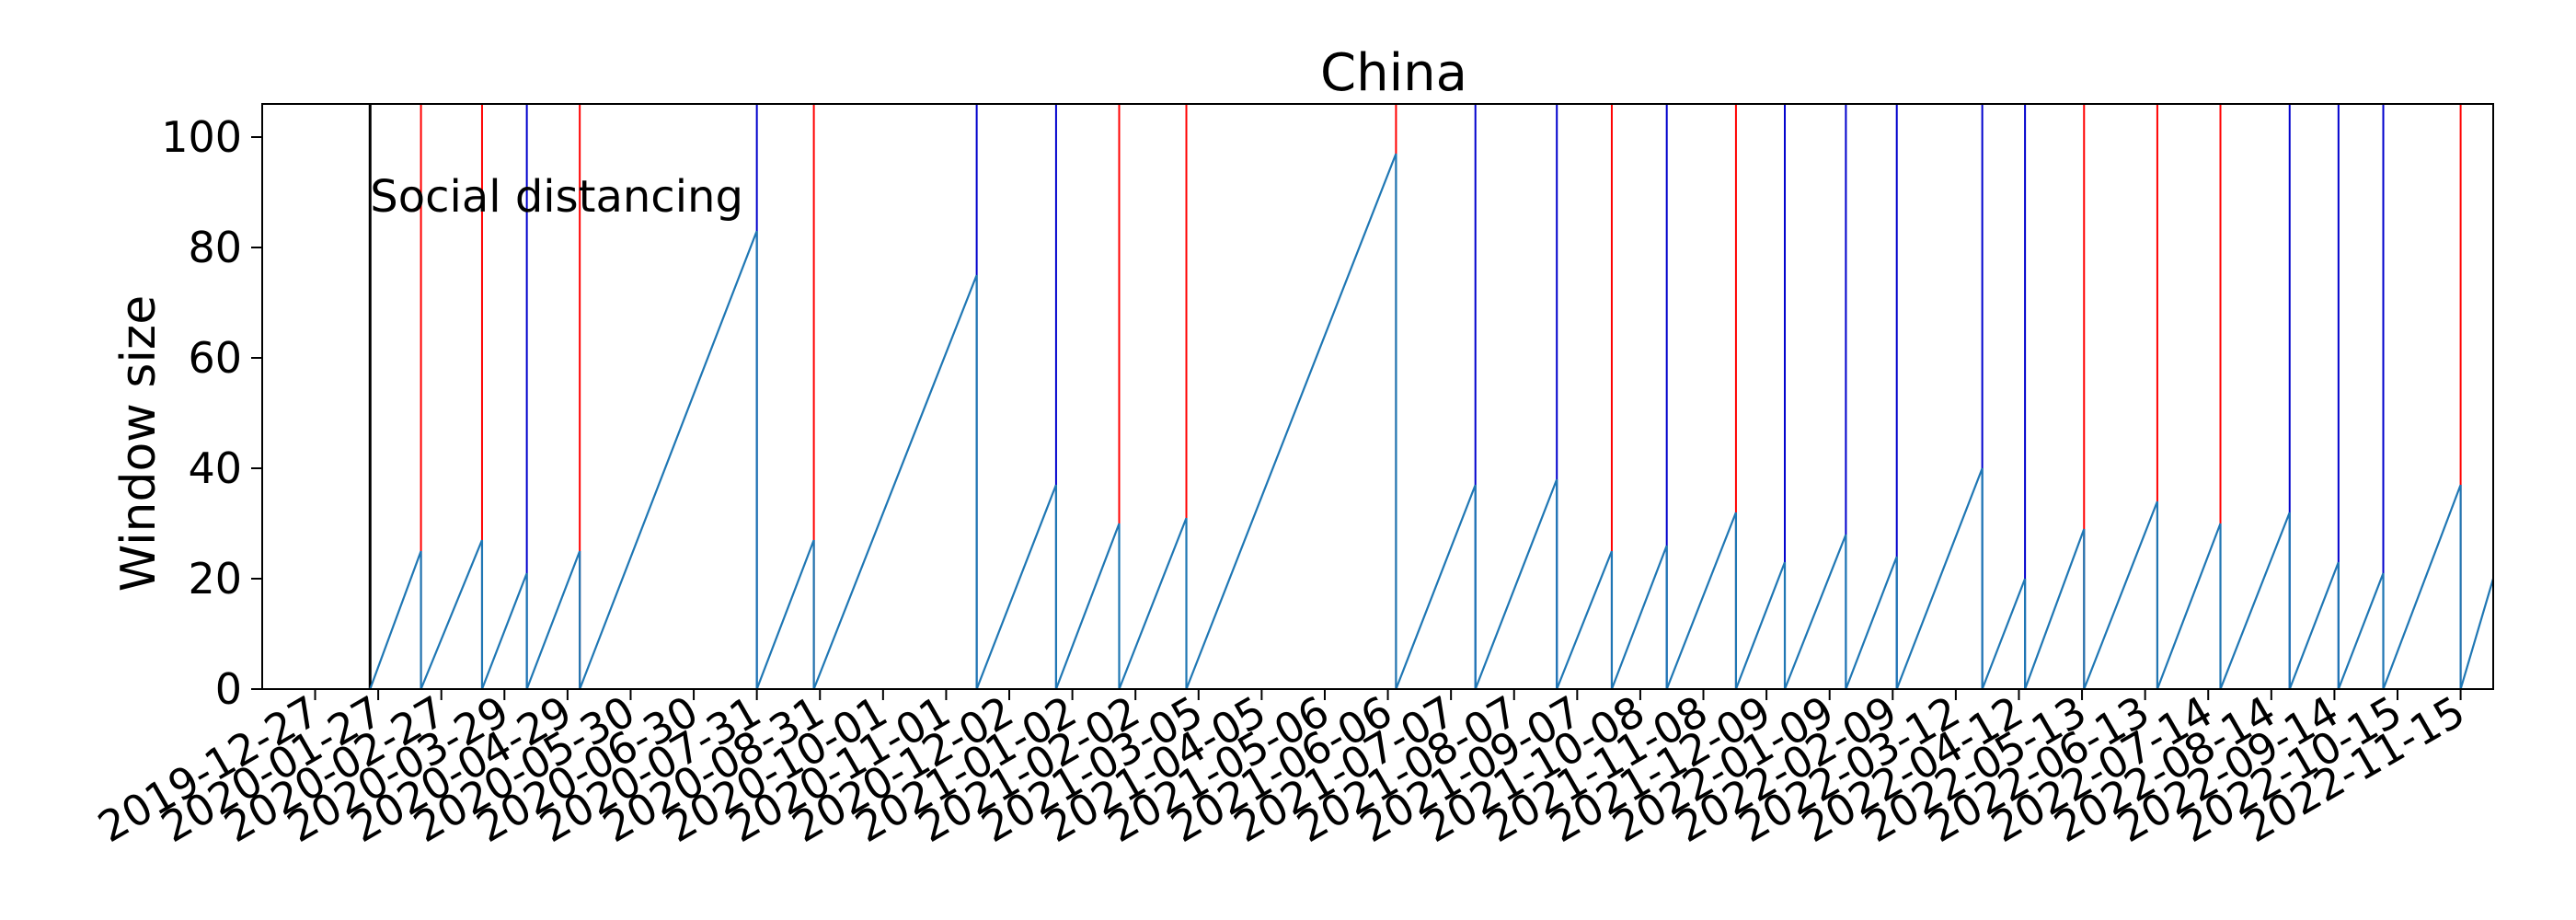 The image size is (2576, 920). I want to click on annotation-label: Social distancing, so click(556, 197).